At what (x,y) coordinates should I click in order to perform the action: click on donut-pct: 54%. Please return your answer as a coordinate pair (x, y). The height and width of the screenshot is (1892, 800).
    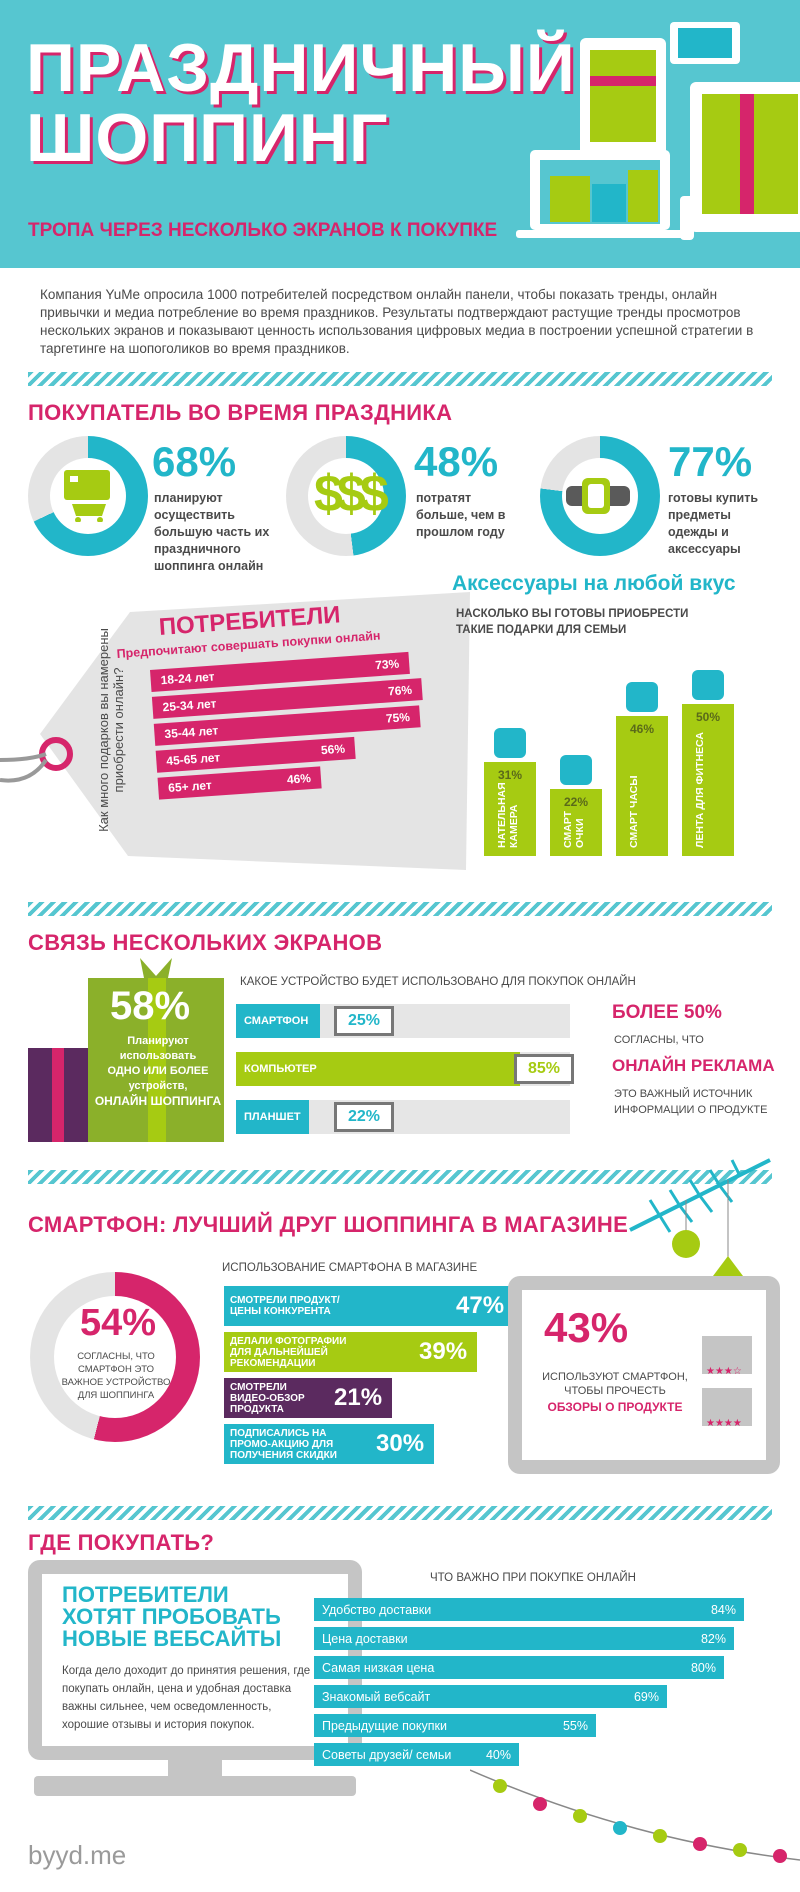
    Looking at the image, I should click on (118, 1323).